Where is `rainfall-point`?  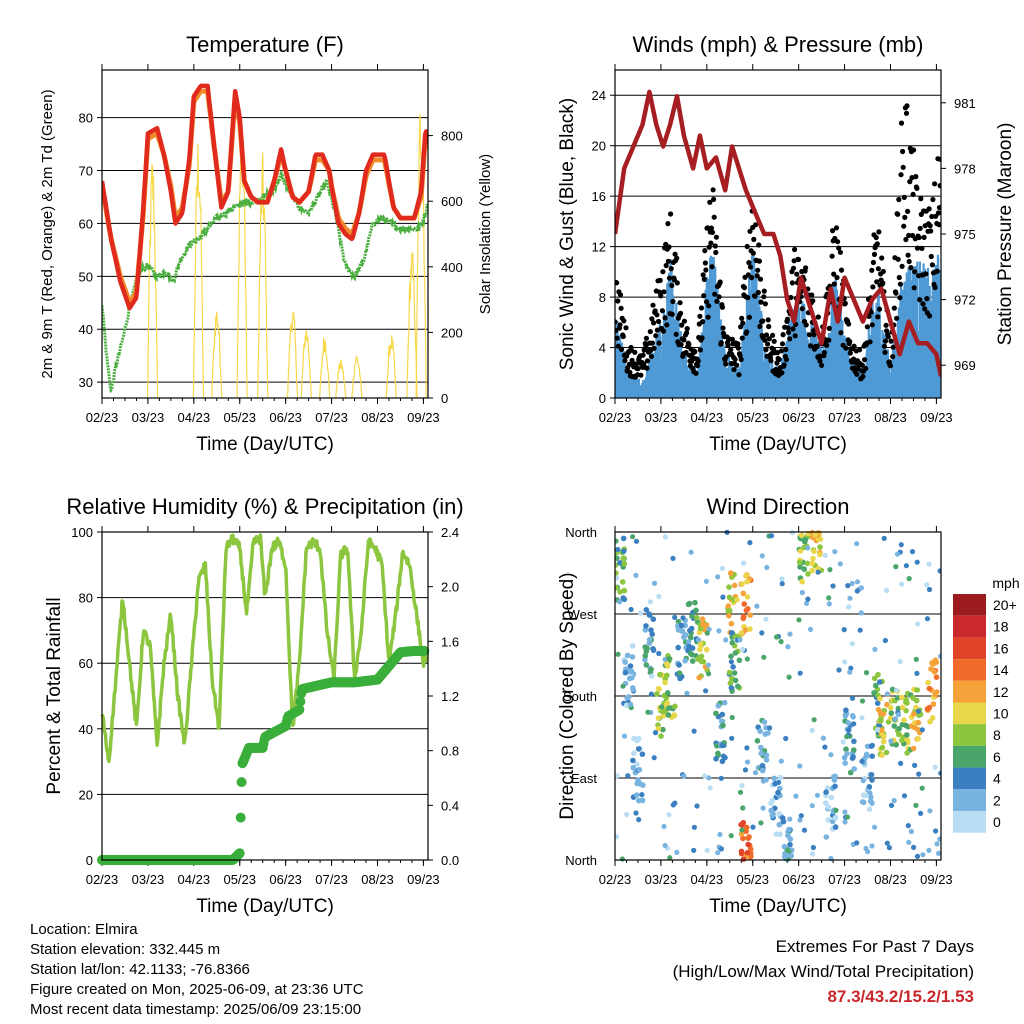
rainfall-point is located at coordinates (424, 650).